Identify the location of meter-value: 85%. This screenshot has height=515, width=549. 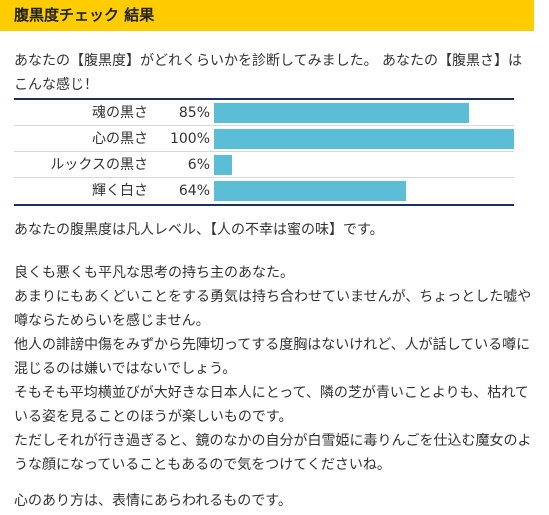
(194, 113).